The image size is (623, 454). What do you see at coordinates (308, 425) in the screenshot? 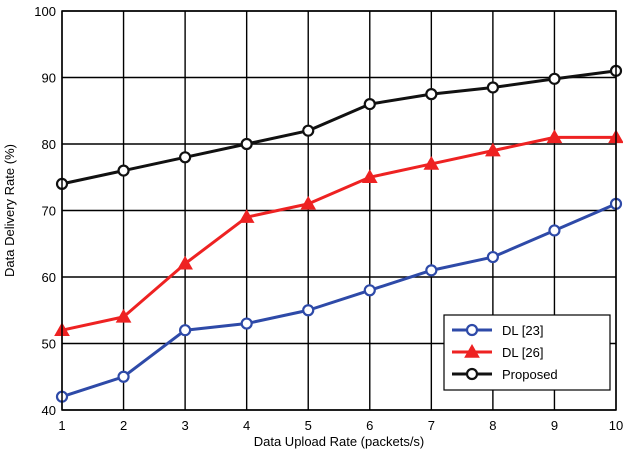
I see `x-tick-label: 5` at bounding box center [308, 425].